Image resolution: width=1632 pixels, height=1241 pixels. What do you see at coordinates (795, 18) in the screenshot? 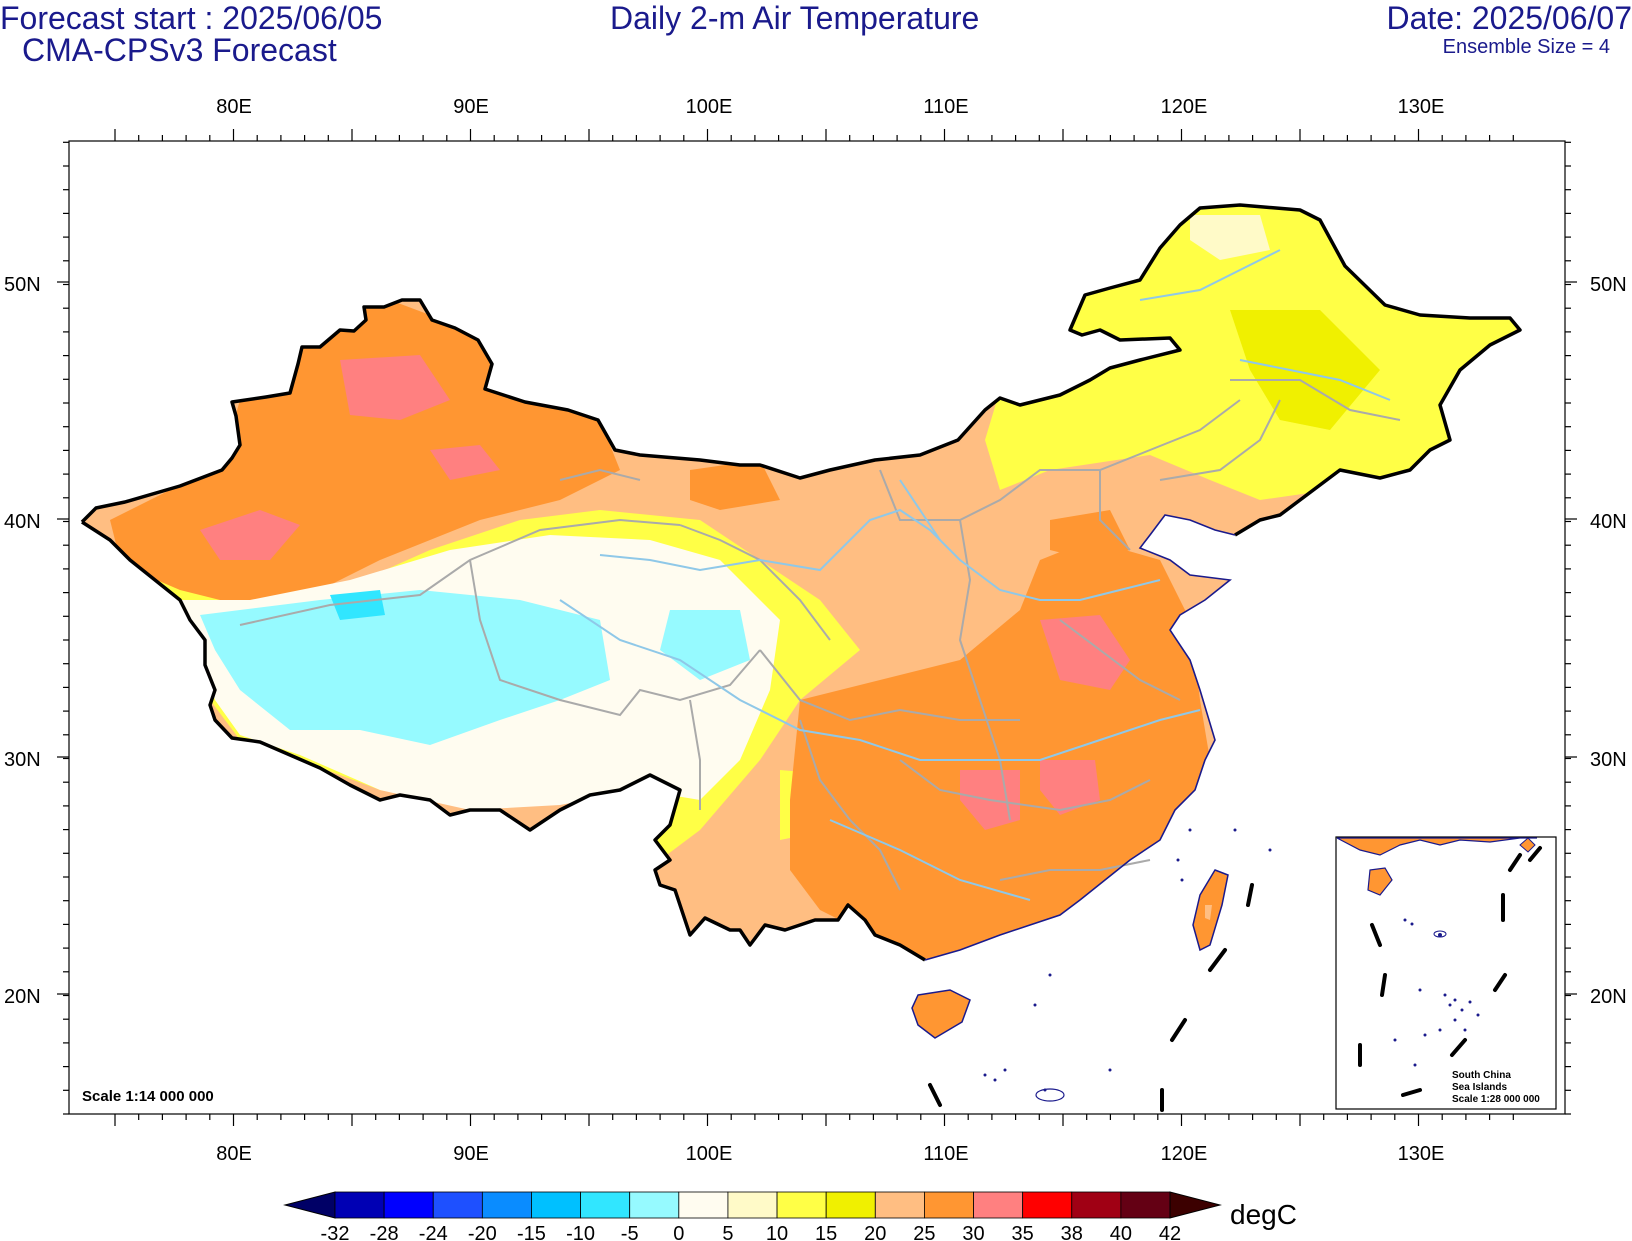
I see `plot-title: Daily 2-m Air Temperature` at bounding box center [795, 18].